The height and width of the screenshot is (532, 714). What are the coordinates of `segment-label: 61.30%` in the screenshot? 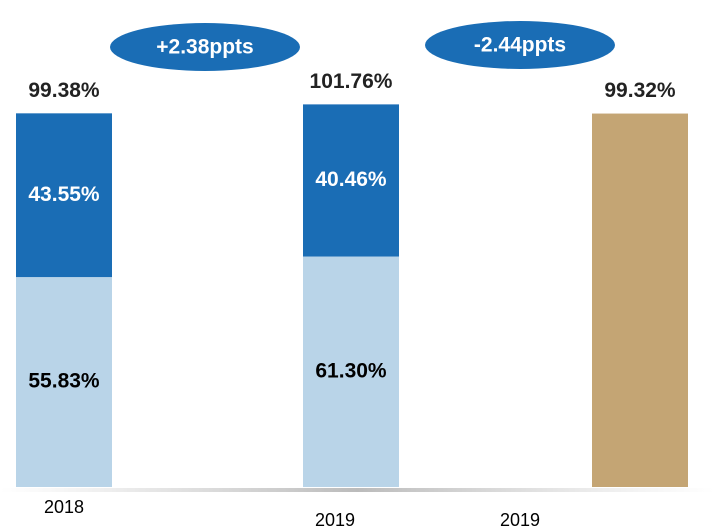 It's located at (351, 370).